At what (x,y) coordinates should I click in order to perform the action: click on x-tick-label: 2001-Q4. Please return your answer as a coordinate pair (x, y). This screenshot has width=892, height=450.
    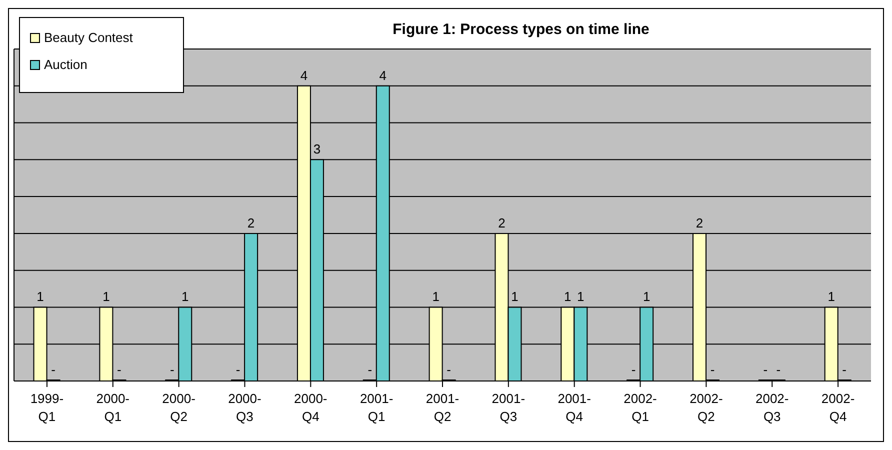
    Looking at the image, I should click on (574, 407).